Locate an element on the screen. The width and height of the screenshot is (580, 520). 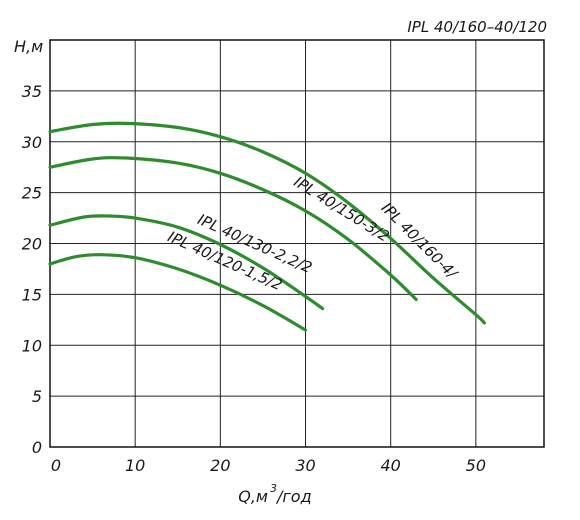
y-tick-labels: 0 5 10 15 20 25 30 35 is located at coordinates (32, 269).